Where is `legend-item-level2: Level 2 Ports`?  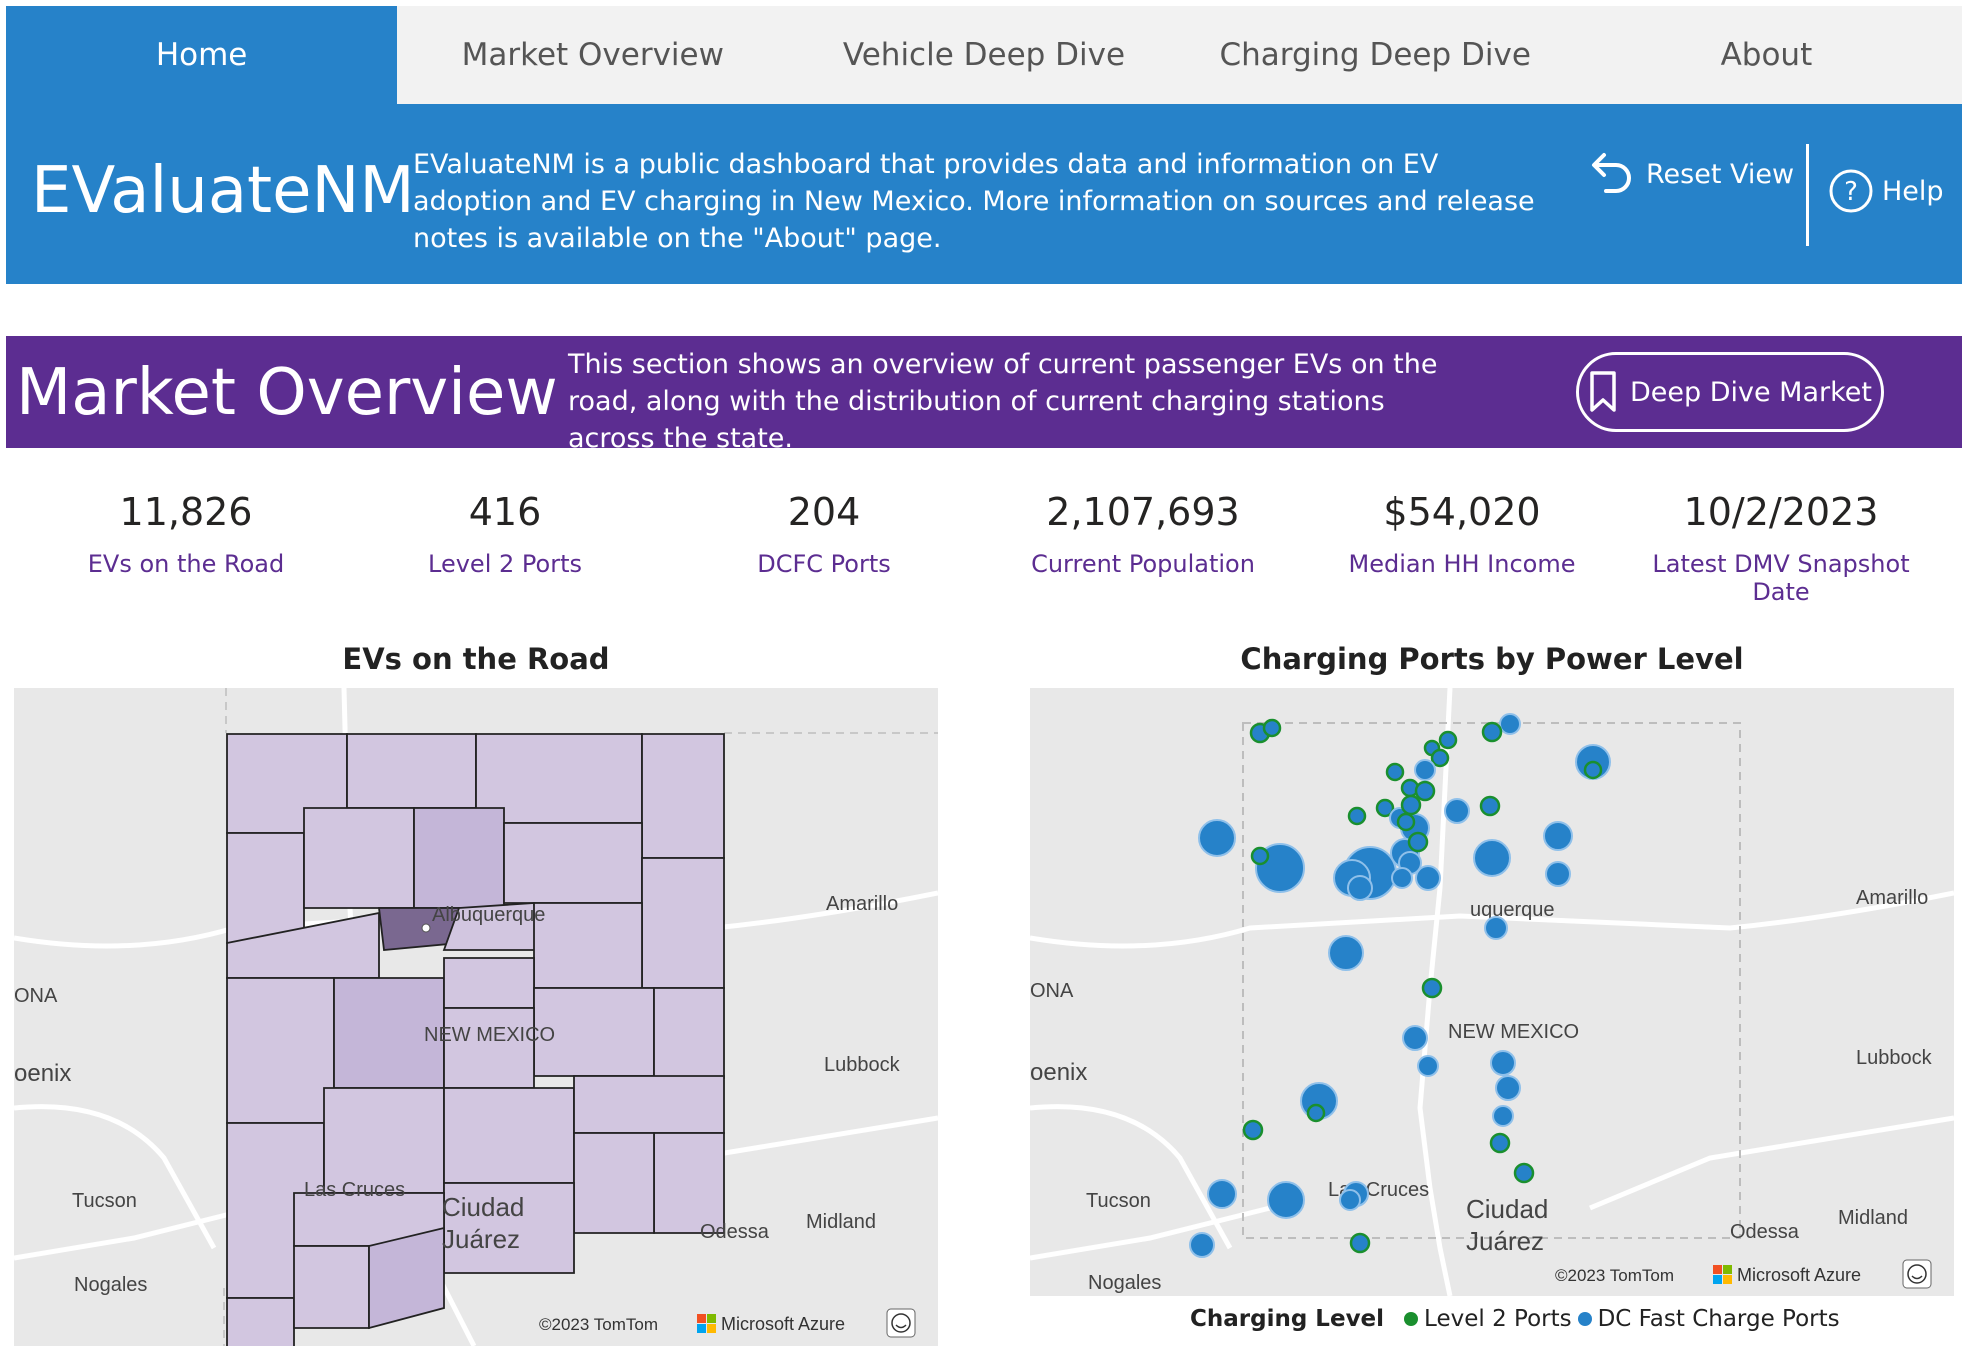
legend-item-level2: Level 2 Ports is located at coordinates (1498, 1319).